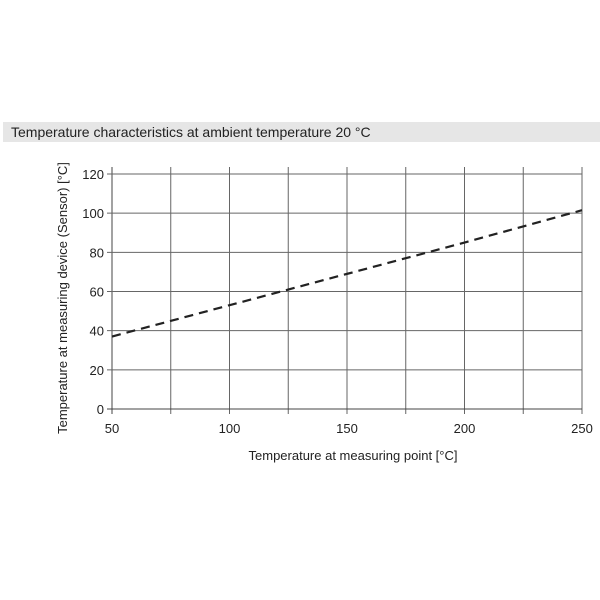  What do you see at coordinates (93, 213) in the screenshot?
I see `y-tick-label: 100` at bounding box center [93, 213].